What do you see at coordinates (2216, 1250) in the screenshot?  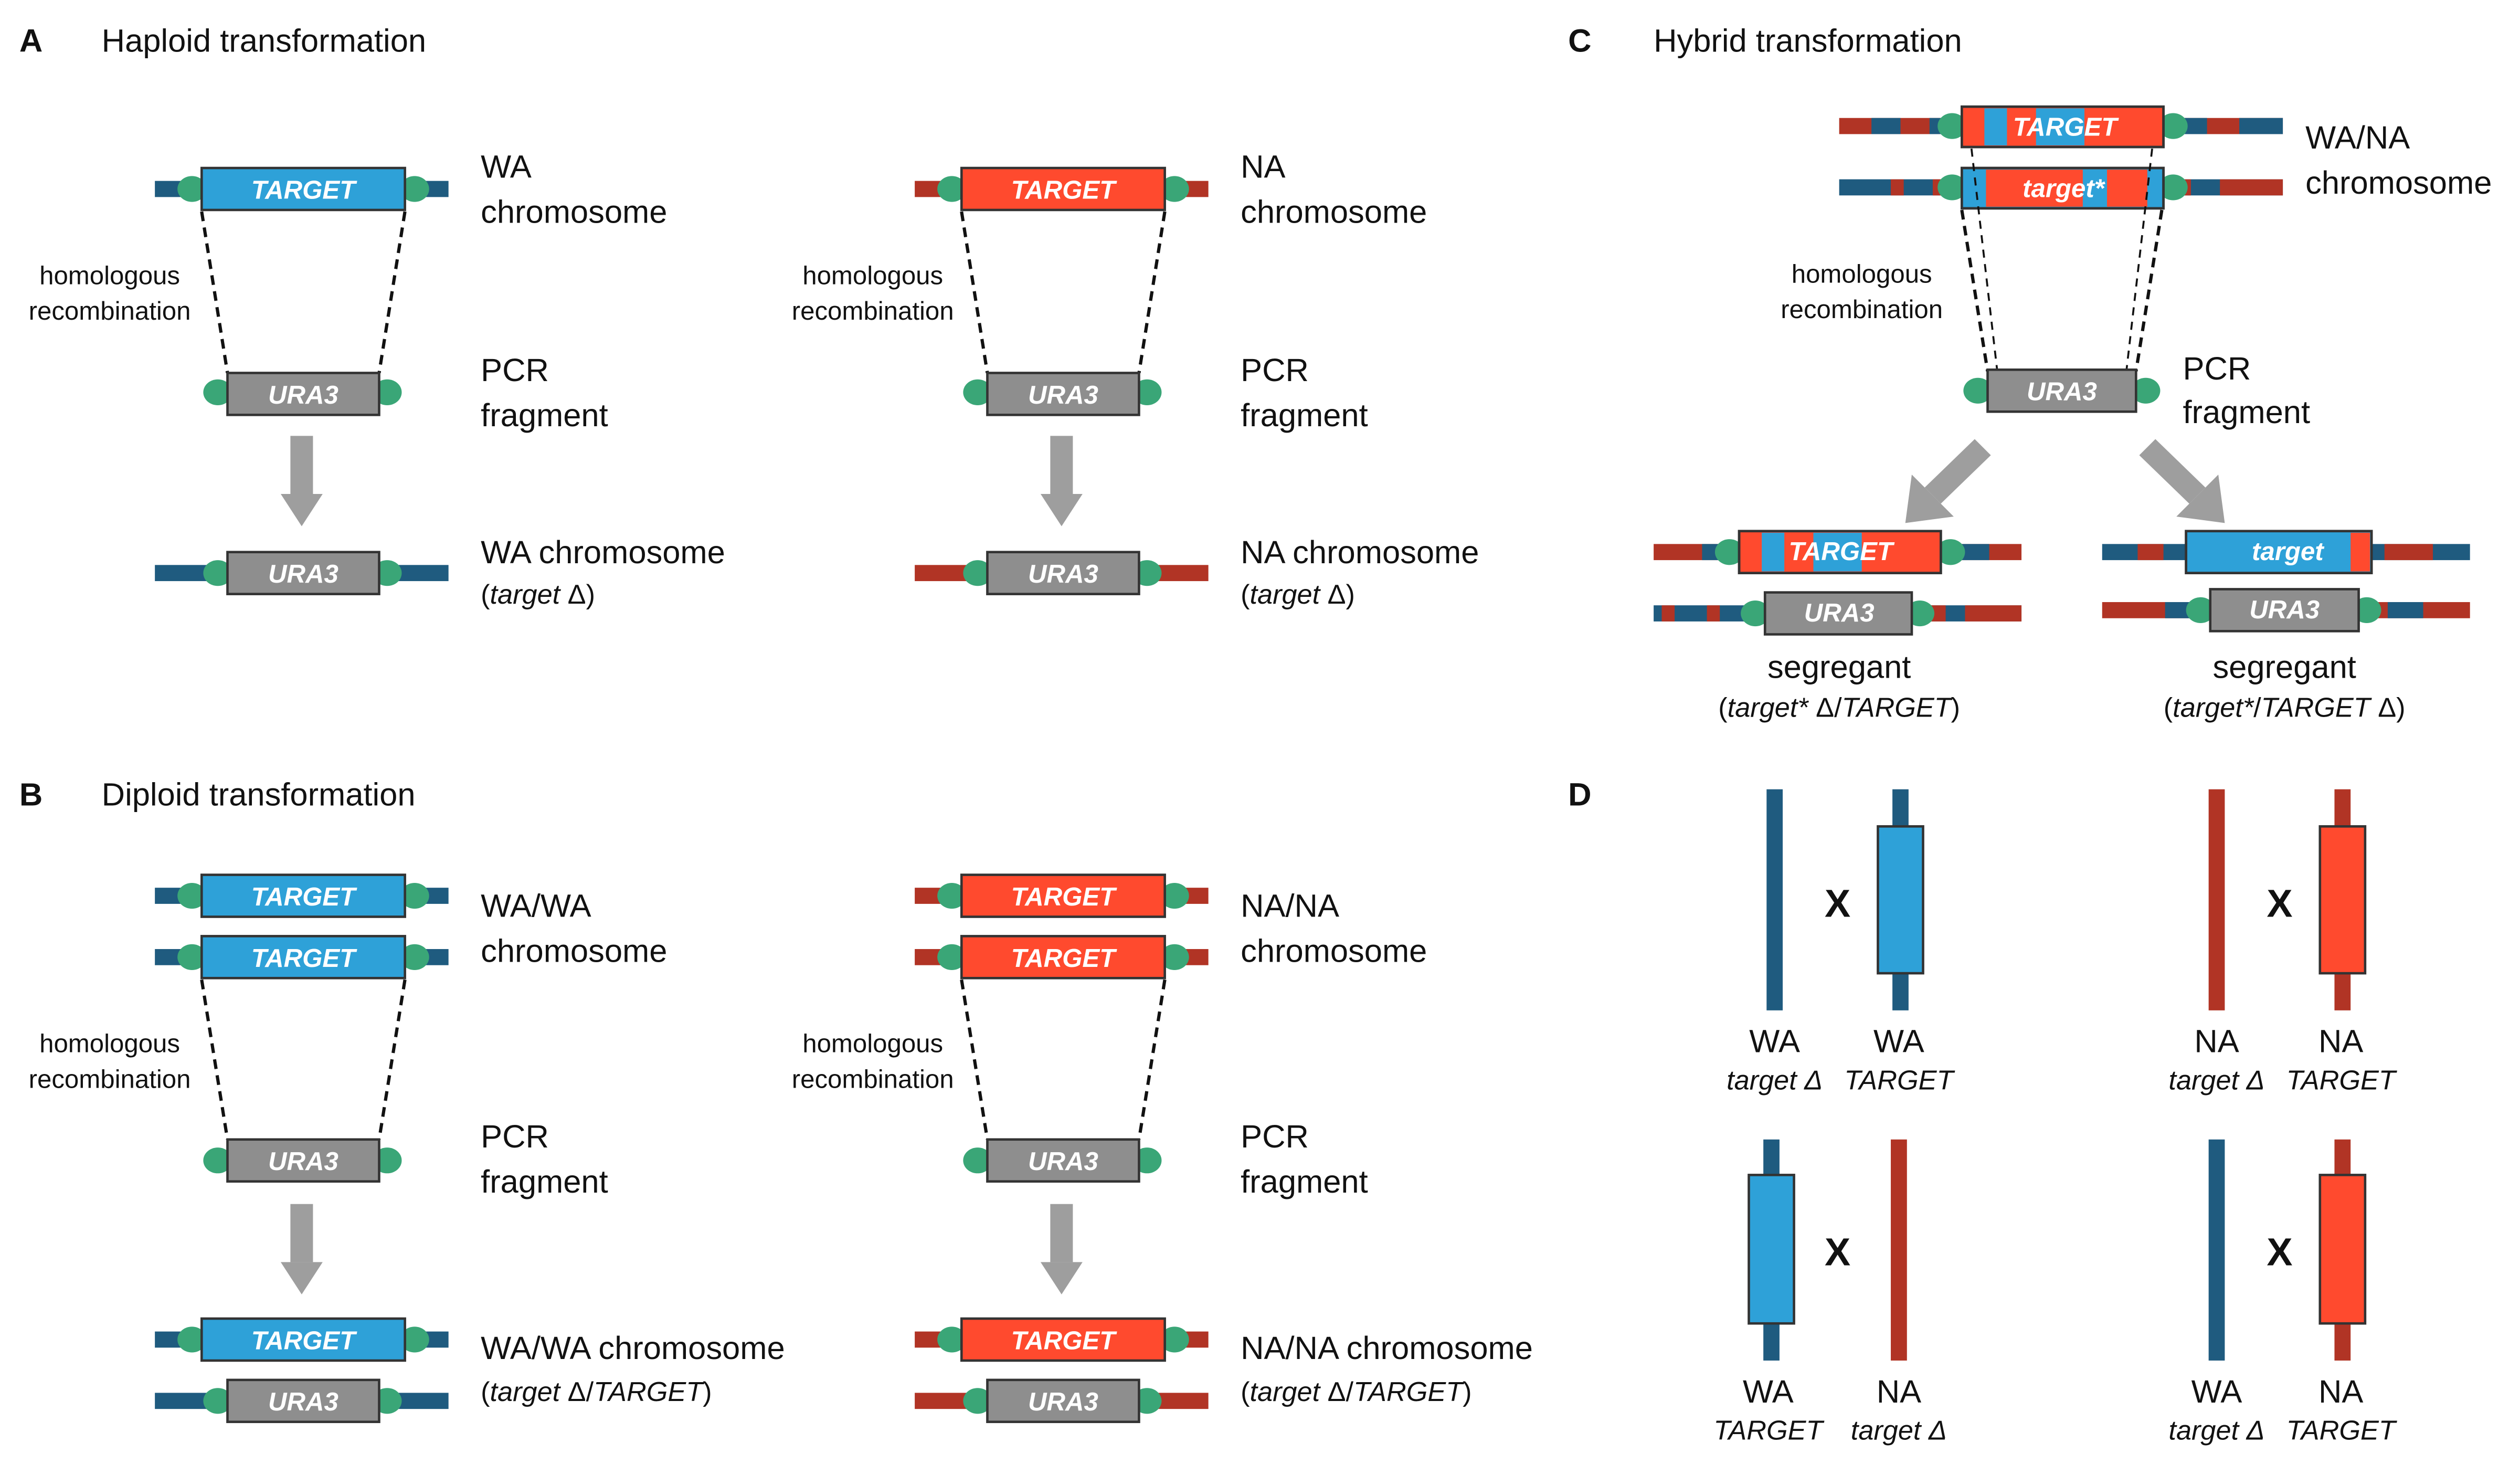 I see `wa-chromosome-bar` at bounding box center [2216, 1250].